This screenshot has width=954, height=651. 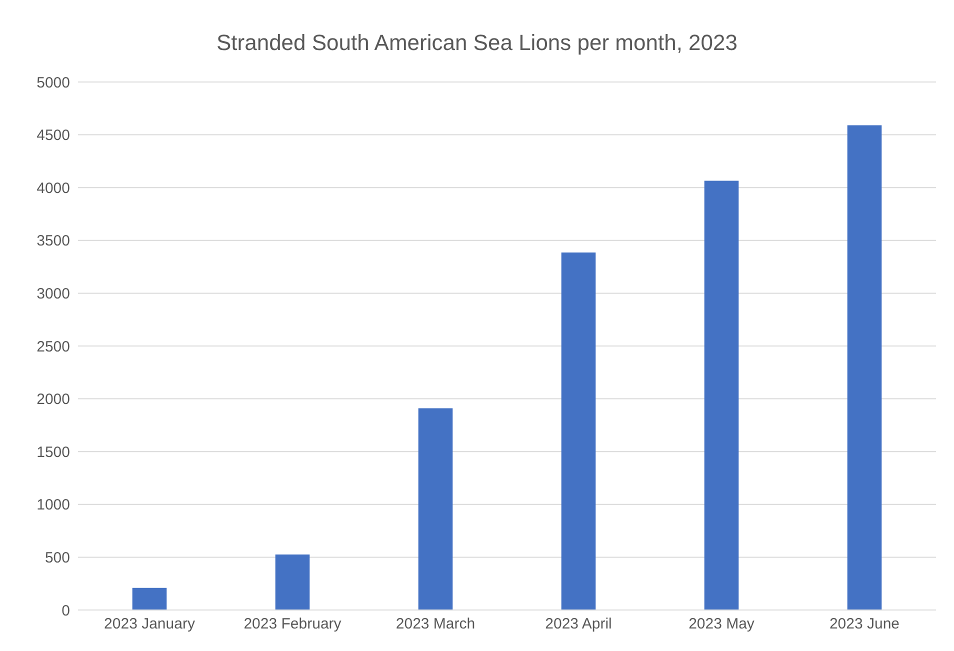 What do you see at coordinates (53, 241) in the screenshot?
I see `y-tick-label: 3500` at bounding box center [53, 241].